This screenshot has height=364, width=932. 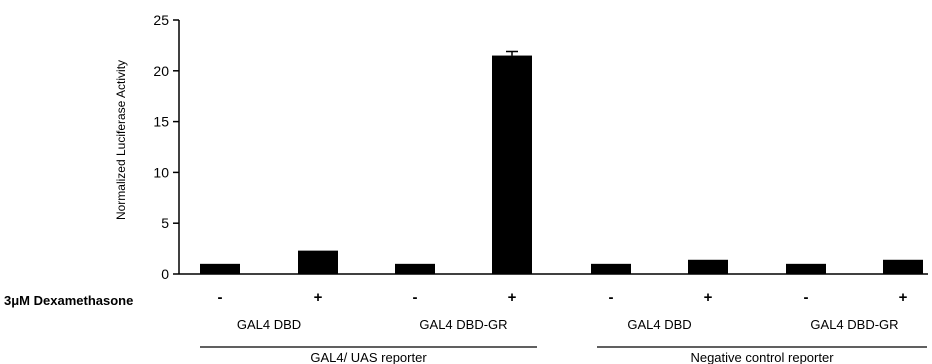 I want to click on y-tick-label: 25, so click(x=161, y=20).